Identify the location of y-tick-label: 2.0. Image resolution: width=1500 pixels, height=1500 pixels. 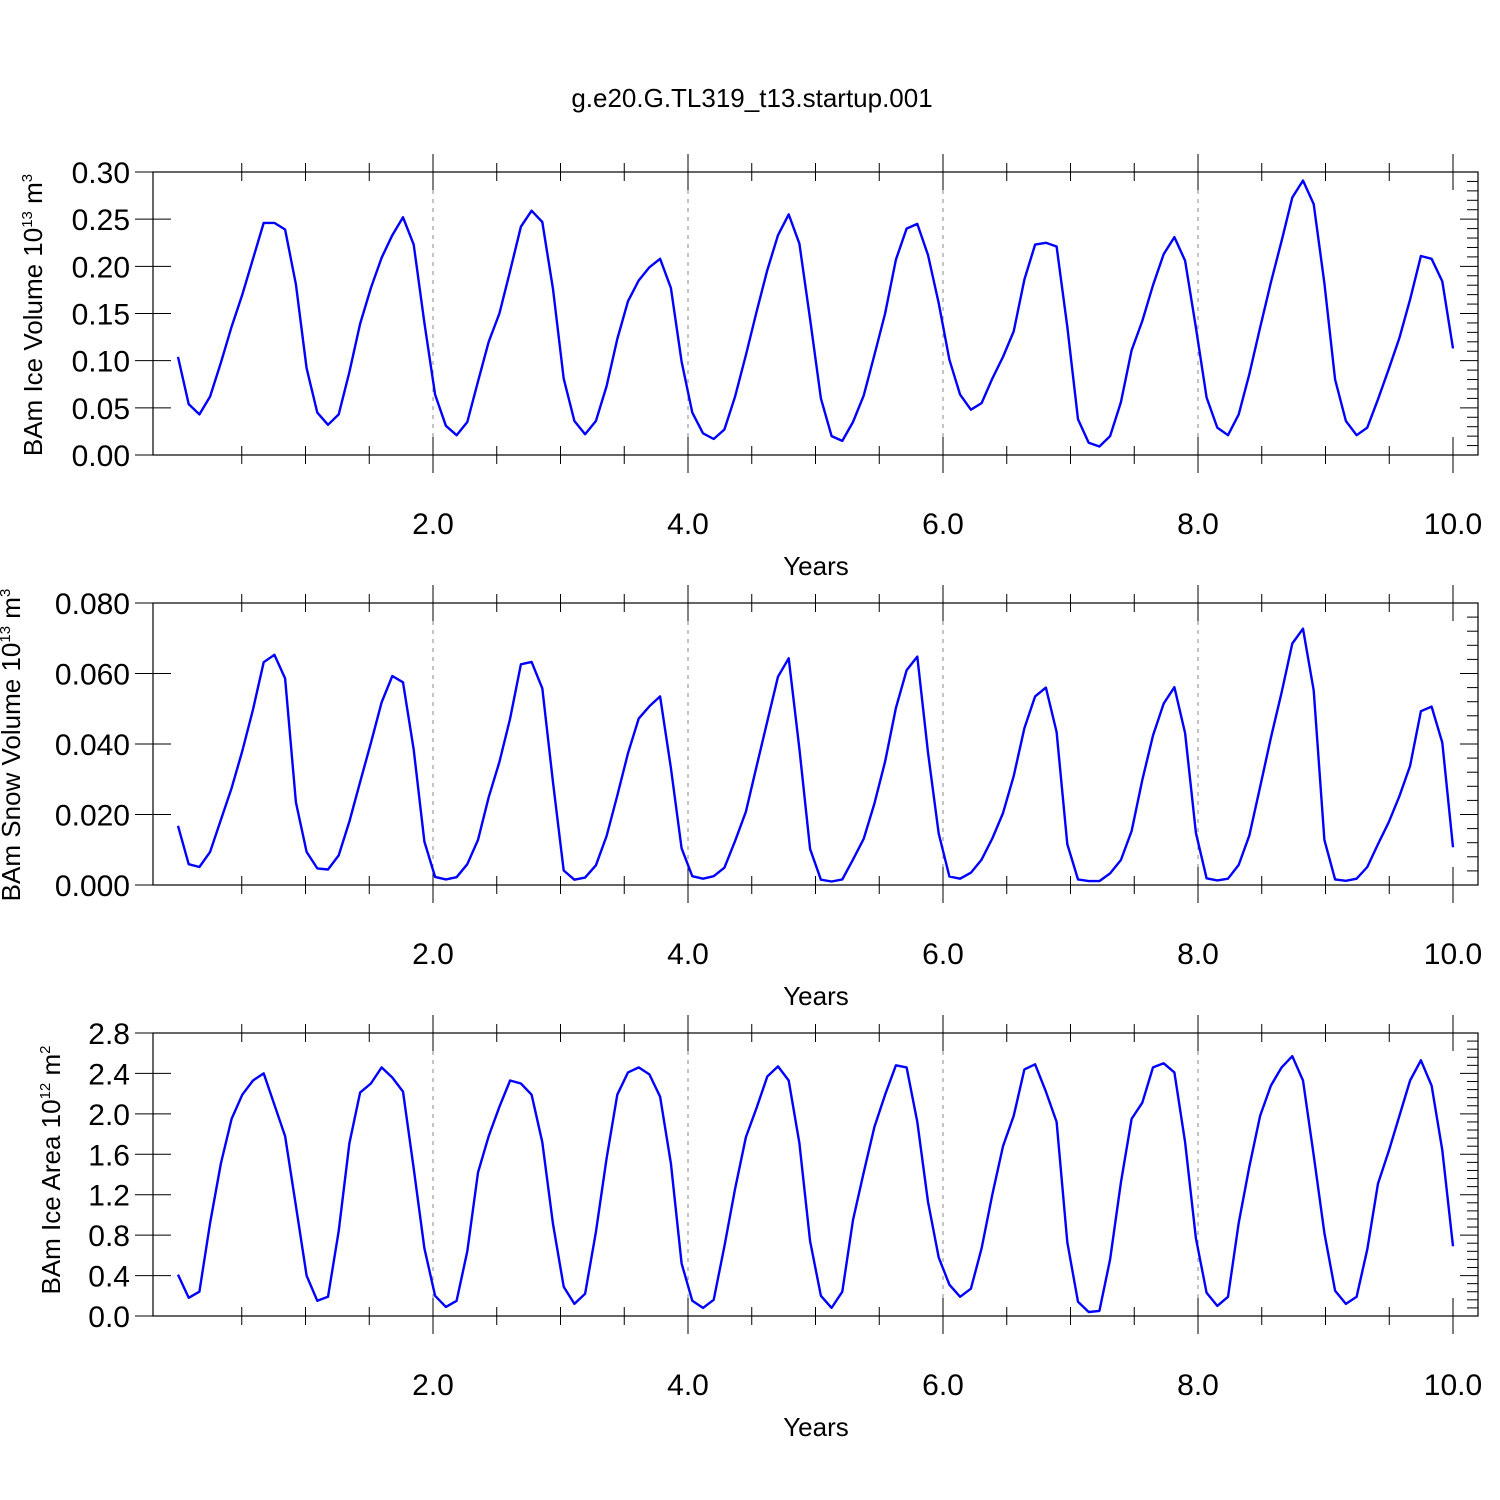
(109, 1115).